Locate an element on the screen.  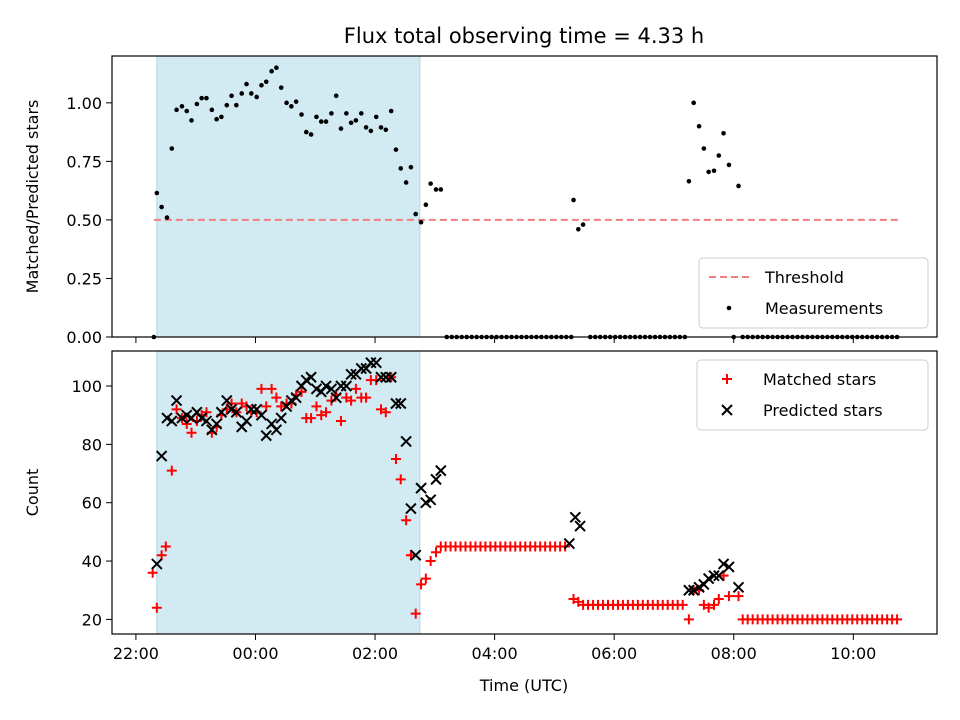
x-tick-label: 06:00 is located at coordinates (614, 653).